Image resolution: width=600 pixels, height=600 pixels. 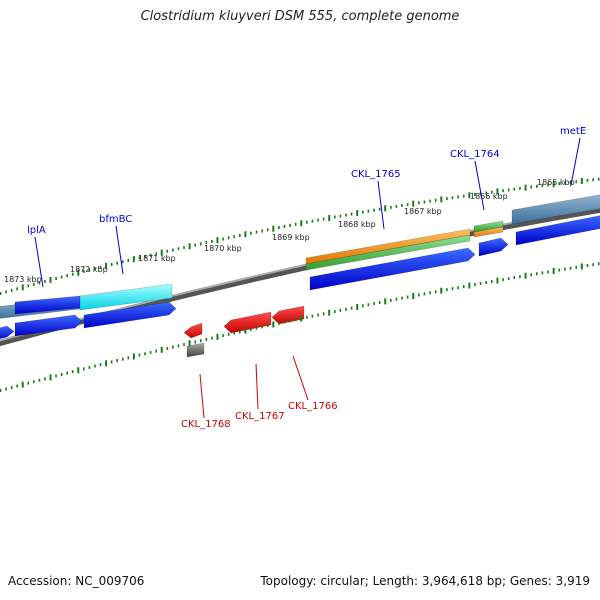 I want to click on axis-label-kbp: 1871 kbp, so click(x=157, y=258).